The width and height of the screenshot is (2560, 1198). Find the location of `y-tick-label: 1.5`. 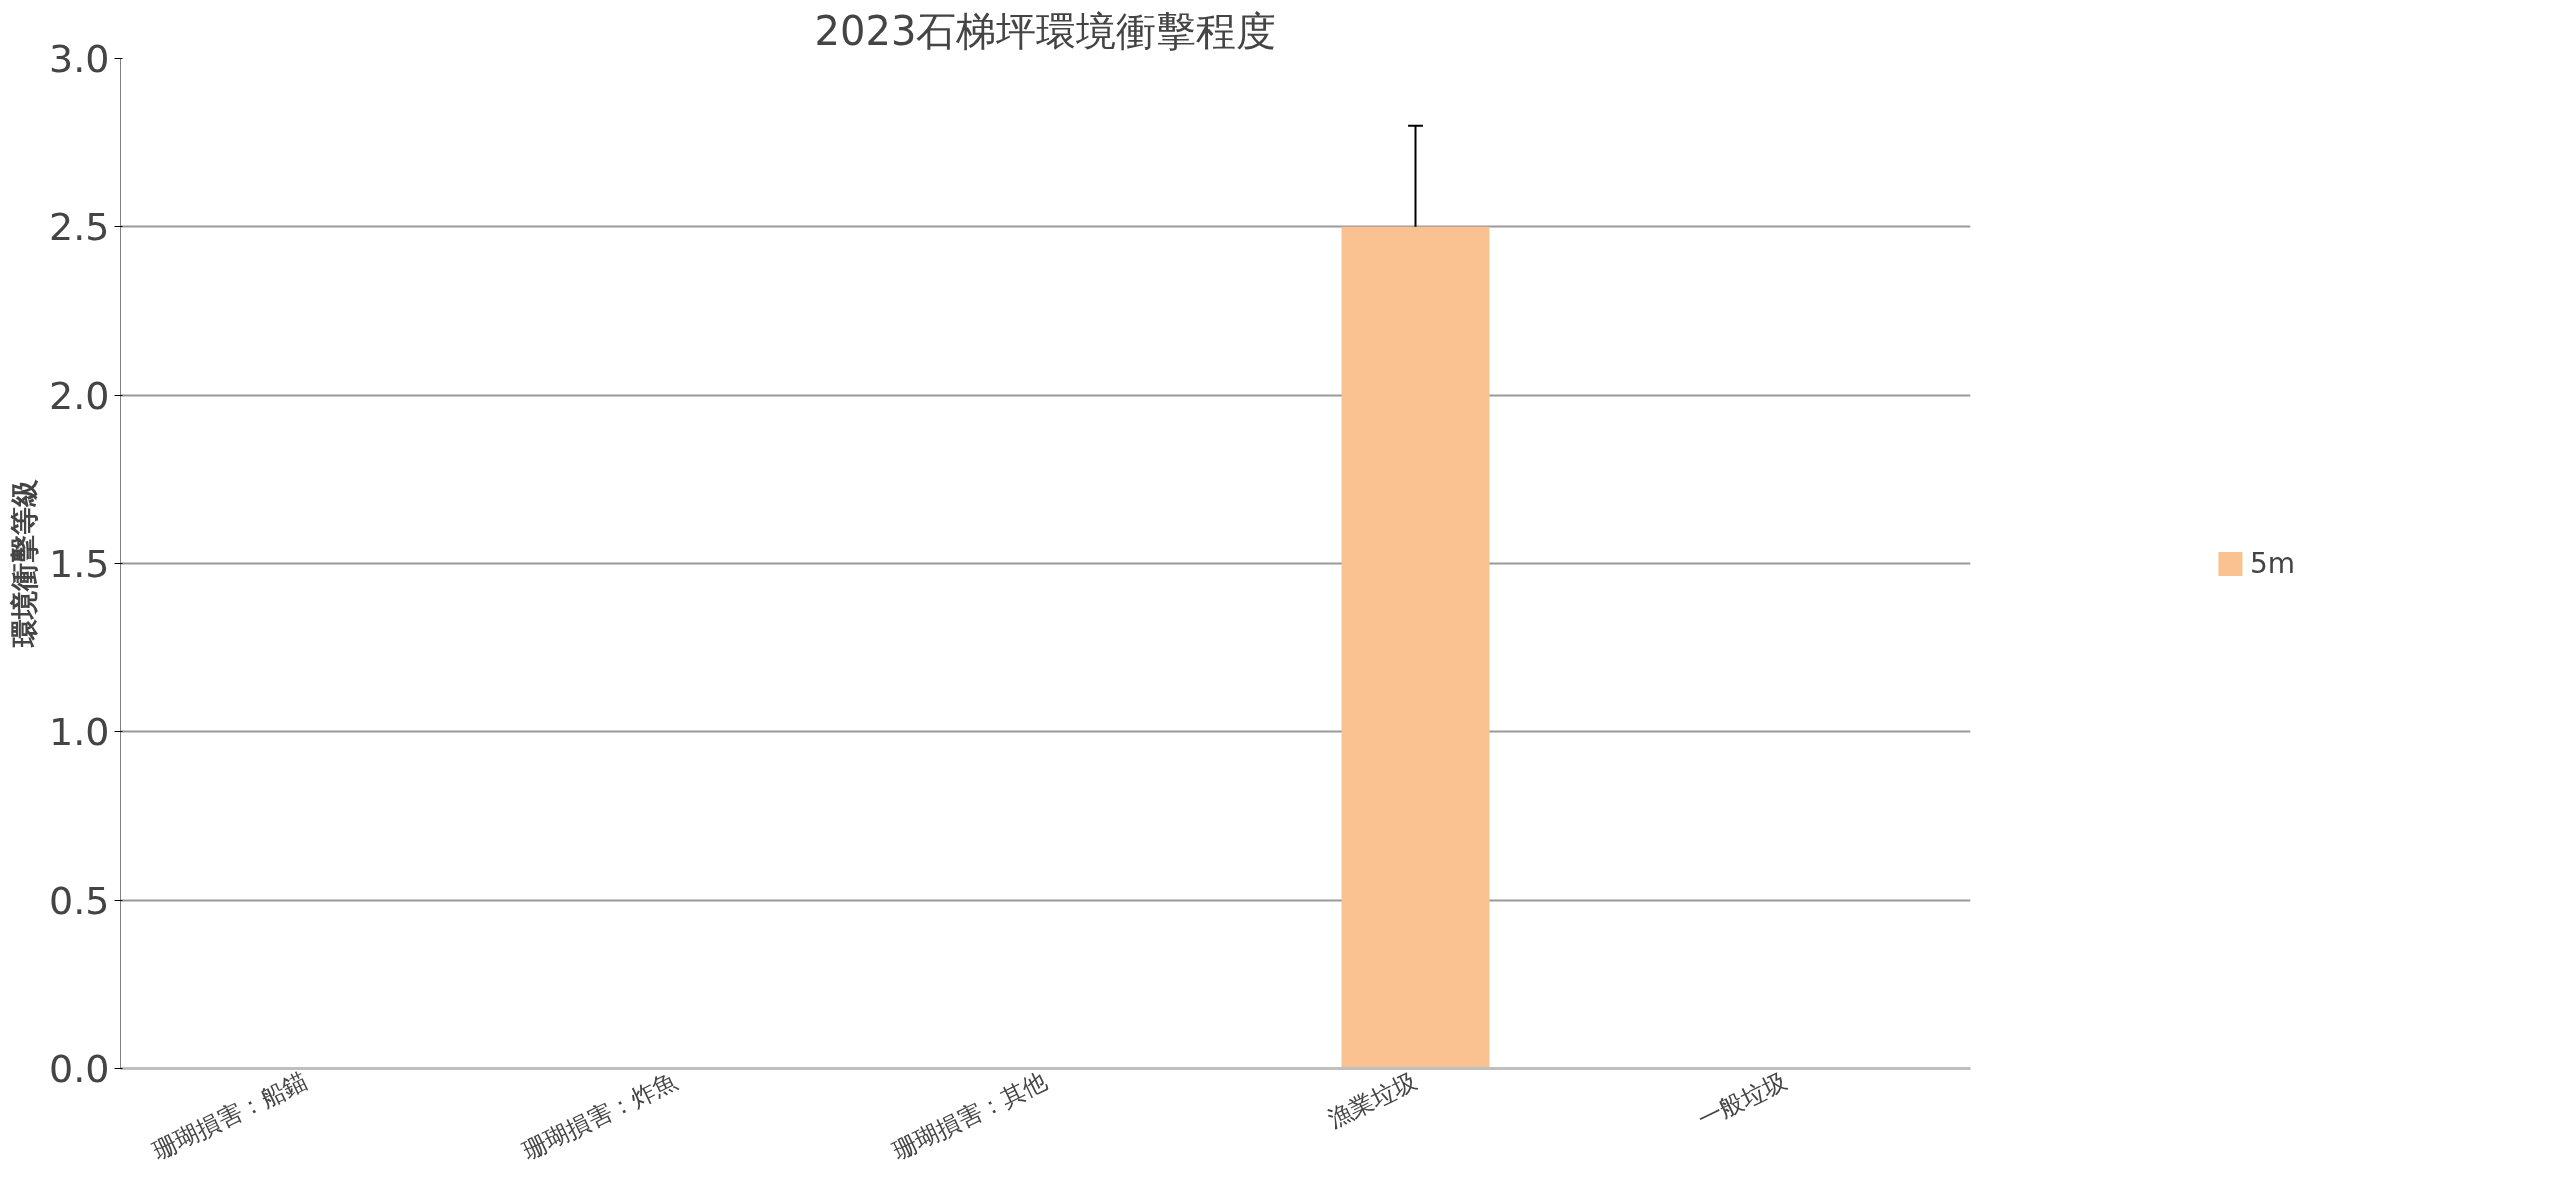

y-tick-label: 1.5 is located at coordinates (79, 564).